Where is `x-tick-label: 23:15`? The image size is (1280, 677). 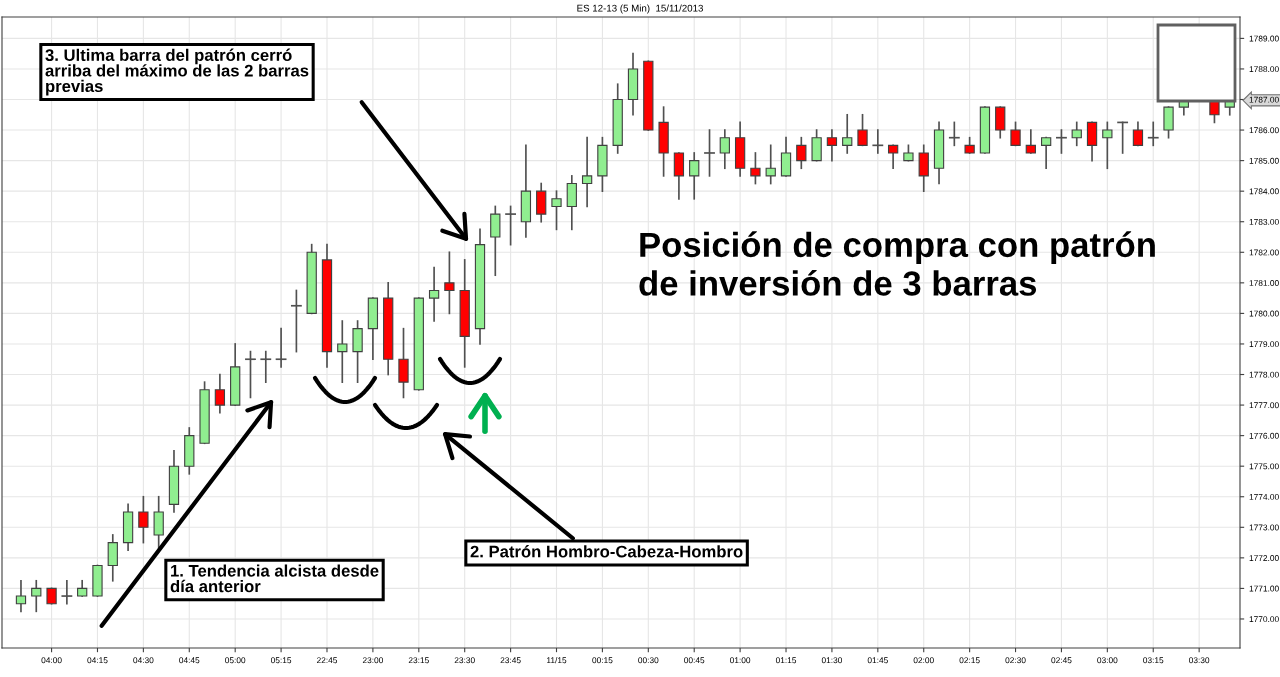 x-tick-label: 23:15 is located at coordinates (418, 660).